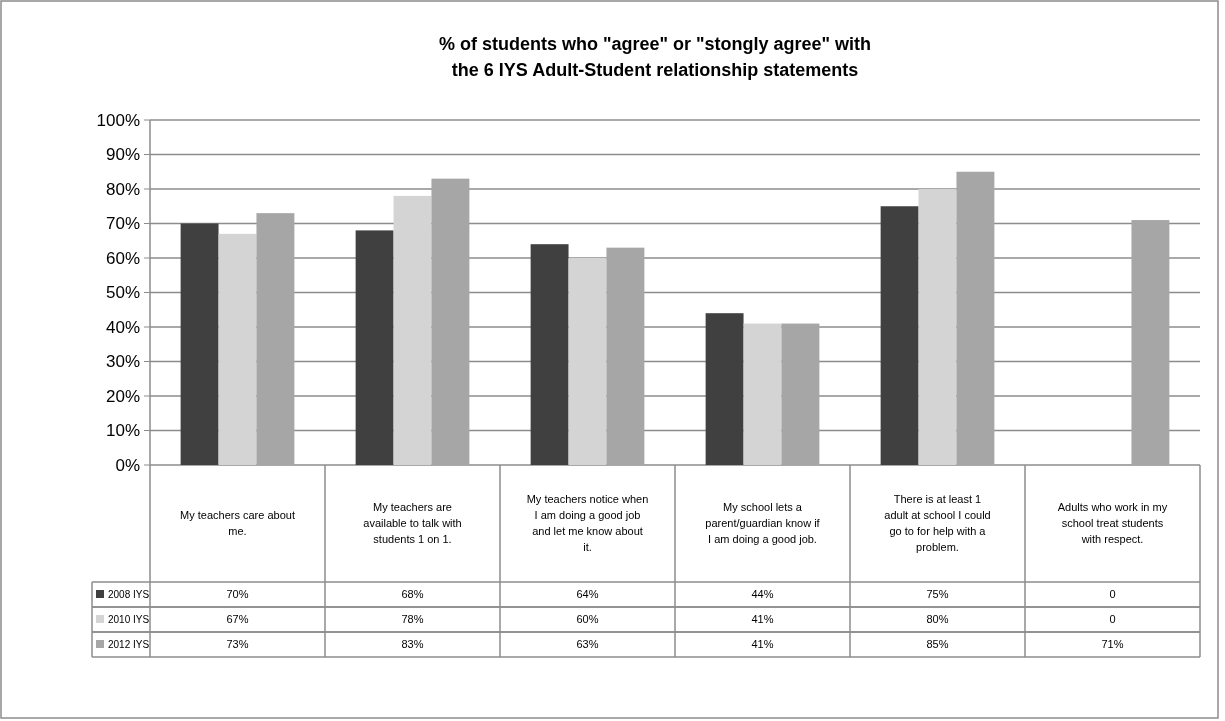 The width and height of the screenshot is (1225, 721). Describe the element at coordinates (129, 644) in the screenshot. I see `legend-label: 2012 IYS` at that location.